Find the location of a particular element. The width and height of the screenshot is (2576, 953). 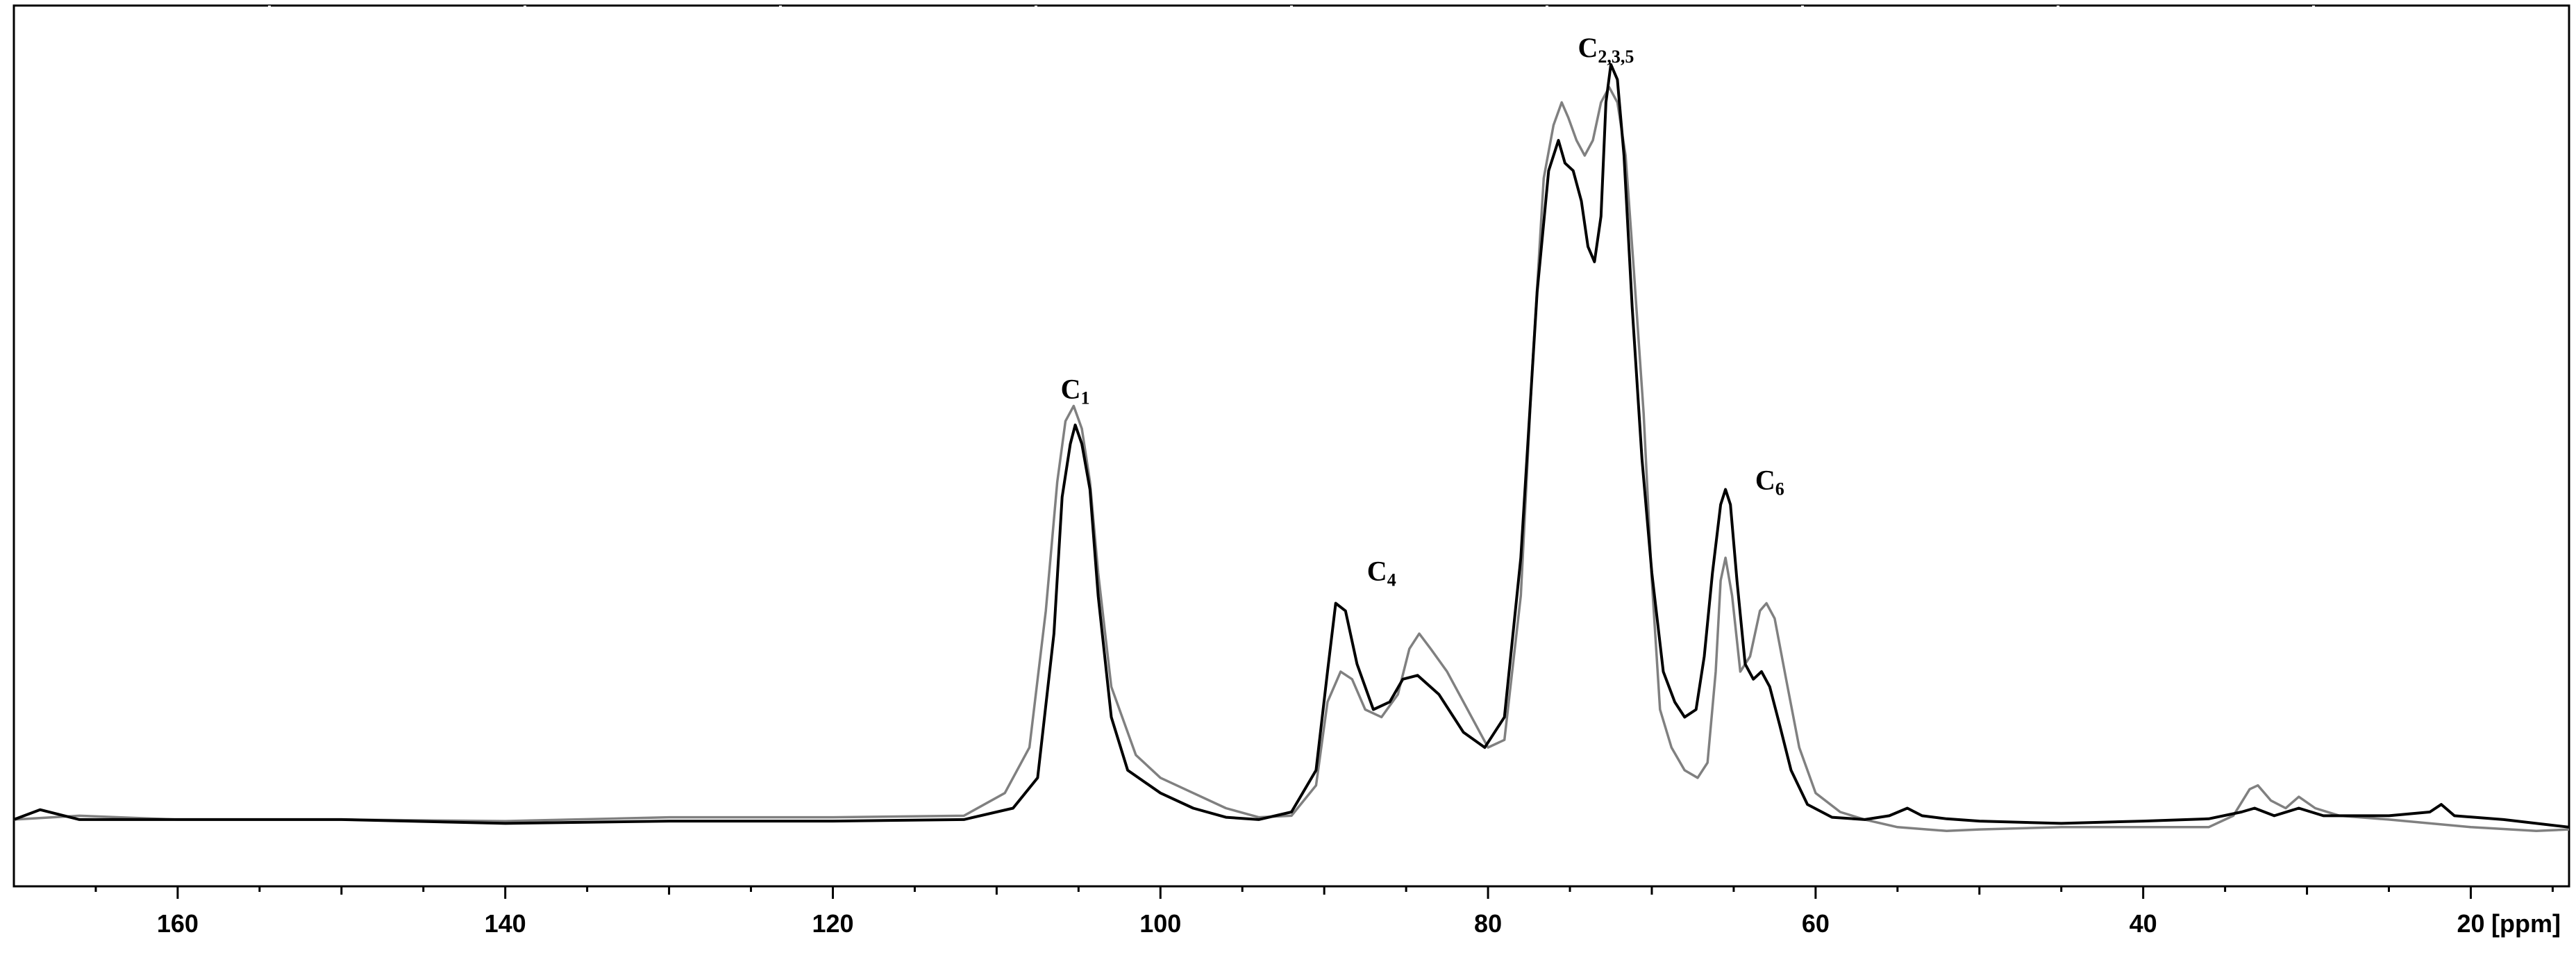

x-tick-label: 60 is located at coordinates (1816, 924).